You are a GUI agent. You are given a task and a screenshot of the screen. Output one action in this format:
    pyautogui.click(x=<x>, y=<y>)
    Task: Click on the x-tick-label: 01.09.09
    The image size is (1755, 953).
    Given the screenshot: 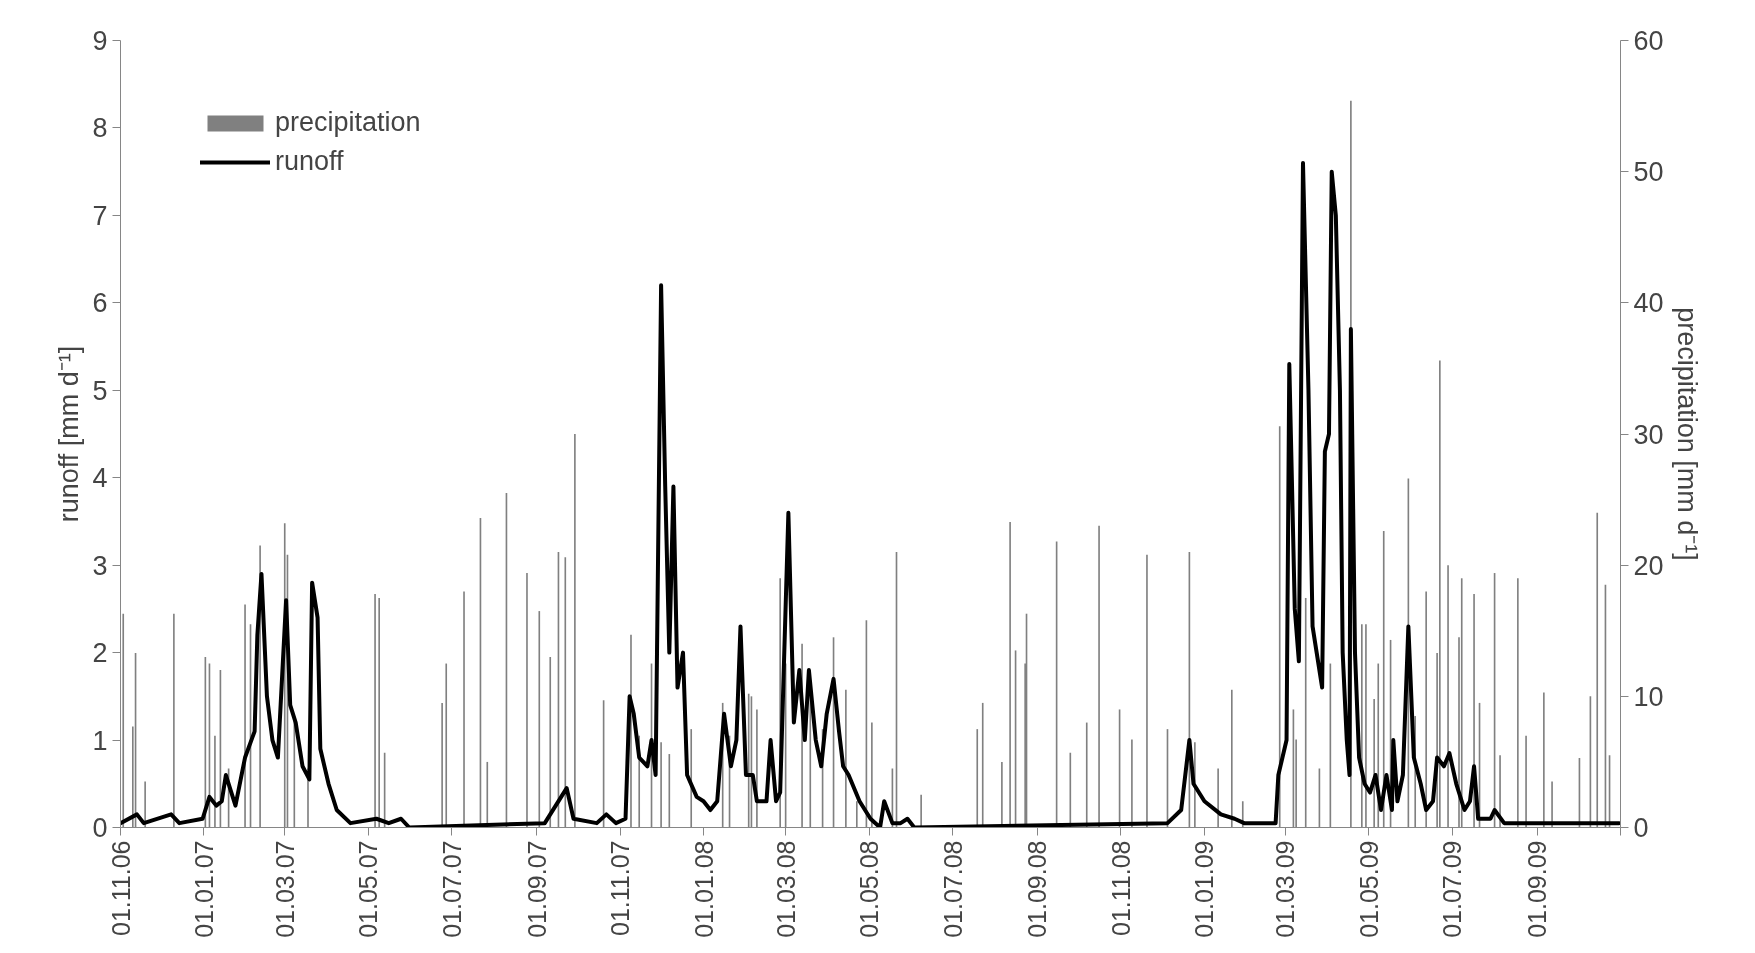 What is the action you would take?
    pyautogui.click(x=1537, y=889)
    